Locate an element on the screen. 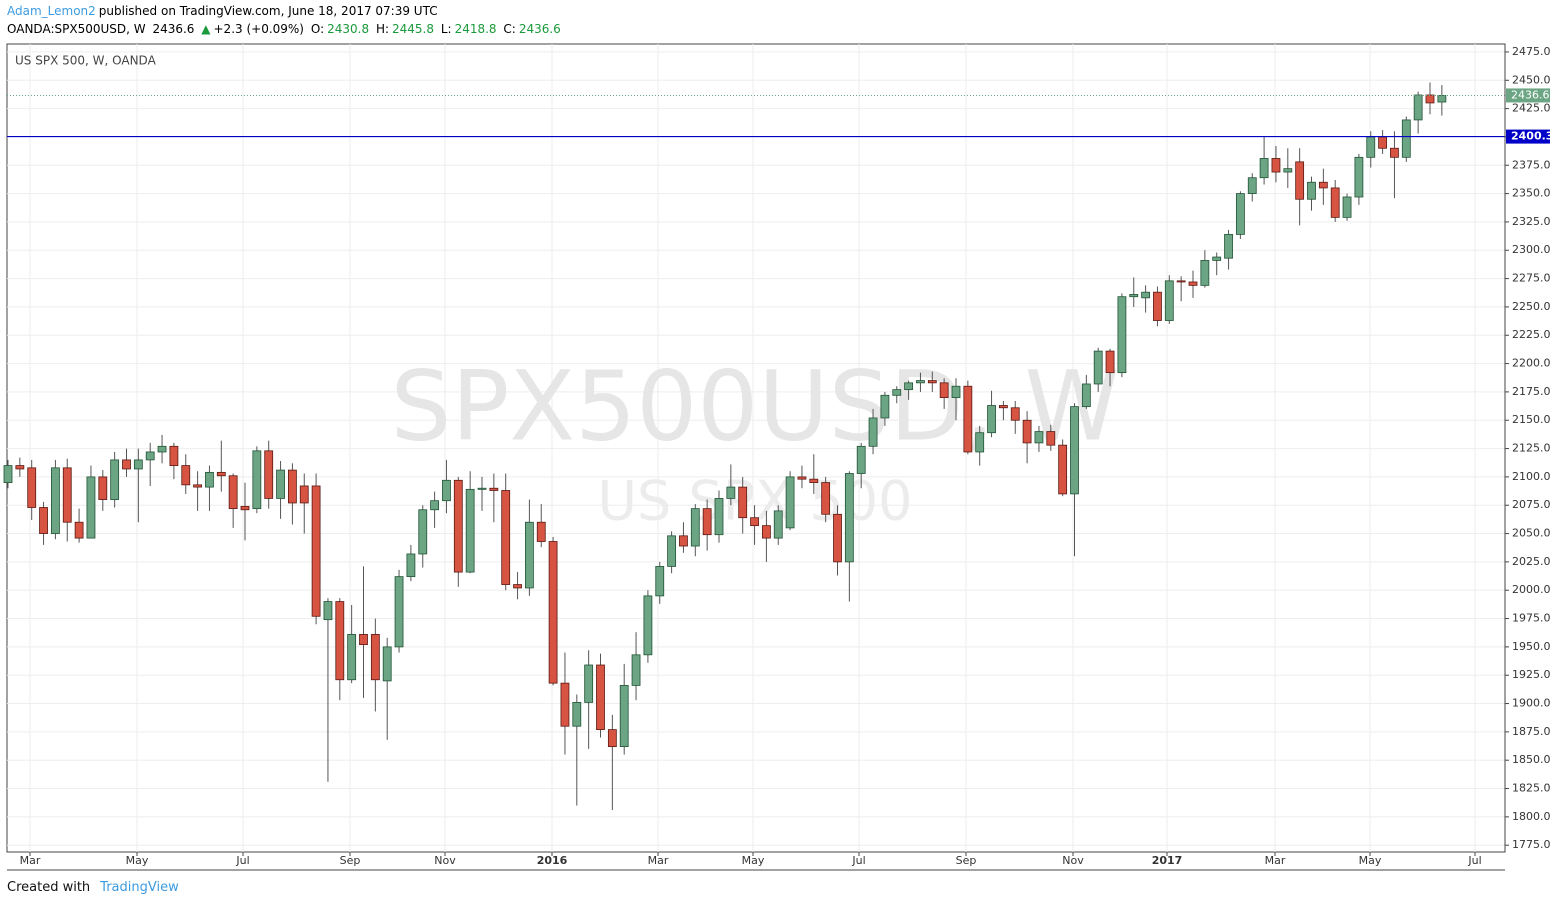 The width and height of the screenshot is (1556, 907). last-price-label: 2436.6 is located at coordinates (1530, 94).